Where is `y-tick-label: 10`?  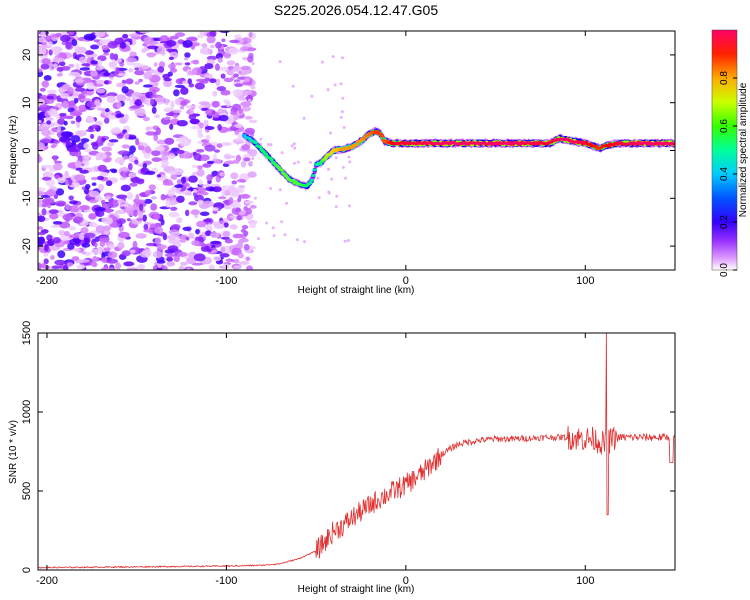 y-tick-label: 10 is located at coordinates (27, 103).